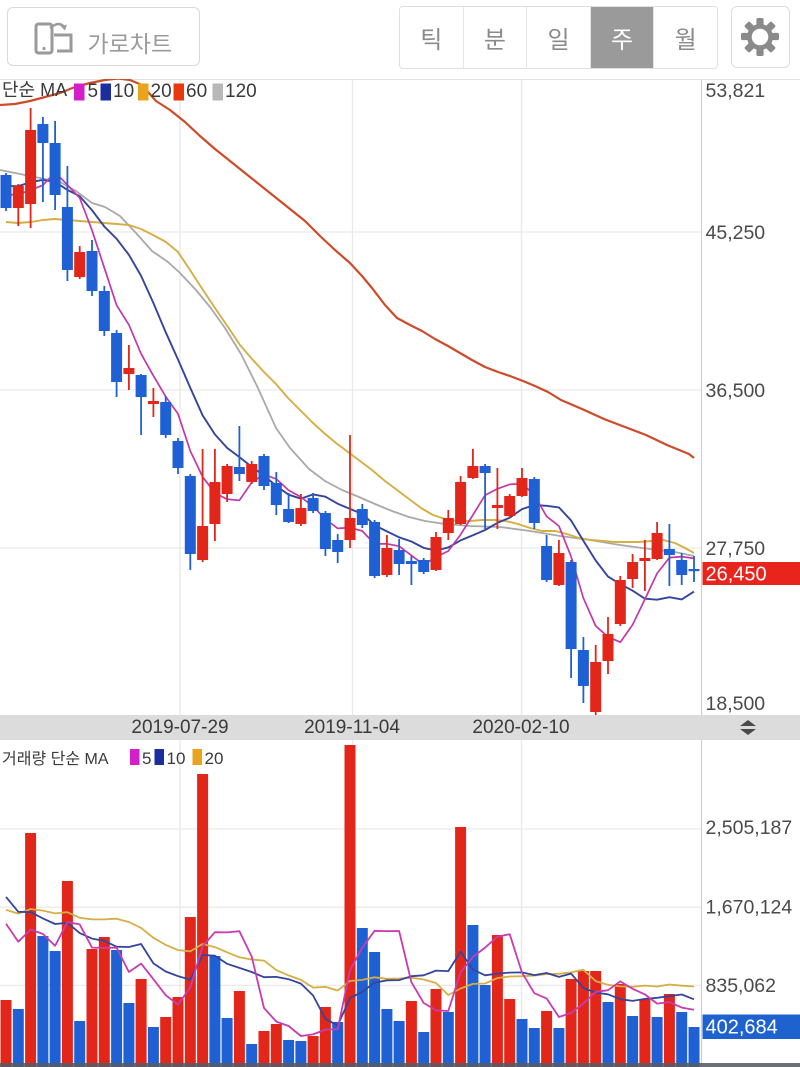 The image size is (800, 1067). What do you see at coordinates (736, 575) in the screenshot?
I see `svg-text: 26,450` at bounding box center [736, 575].